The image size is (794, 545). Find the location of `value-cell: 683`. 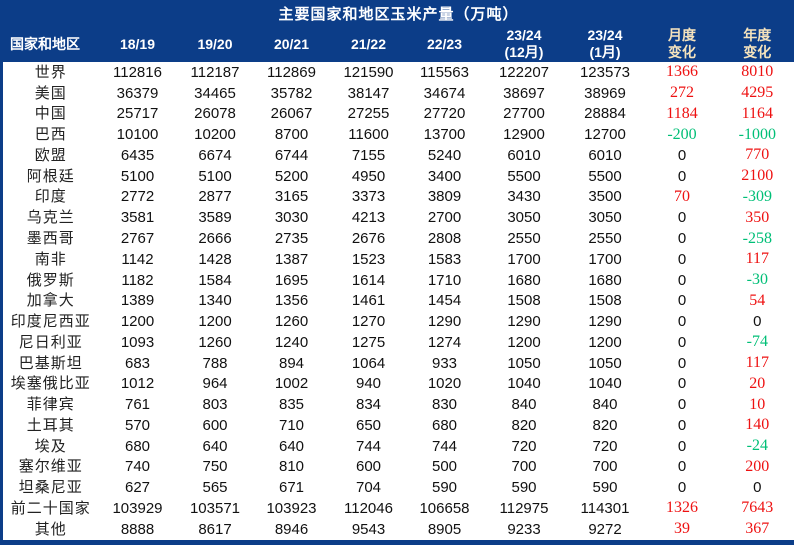

value-cell: 683 is located at coordinates (137, 363).